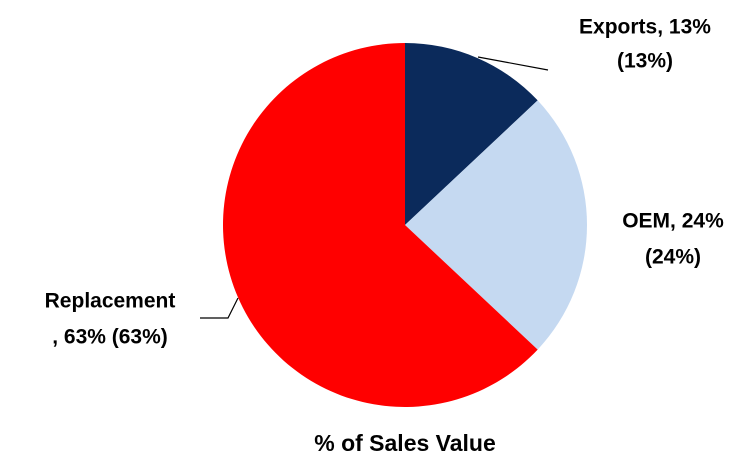  What do you see at coordinates (673, 257) in the screenshot?
I see `data-label: (24%)` at bounding box center [673, 257].